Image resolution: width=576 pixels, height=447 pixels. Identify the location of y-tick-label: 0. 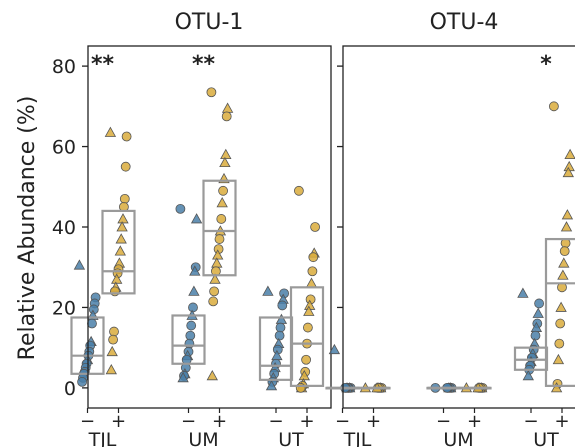
(70, 389).